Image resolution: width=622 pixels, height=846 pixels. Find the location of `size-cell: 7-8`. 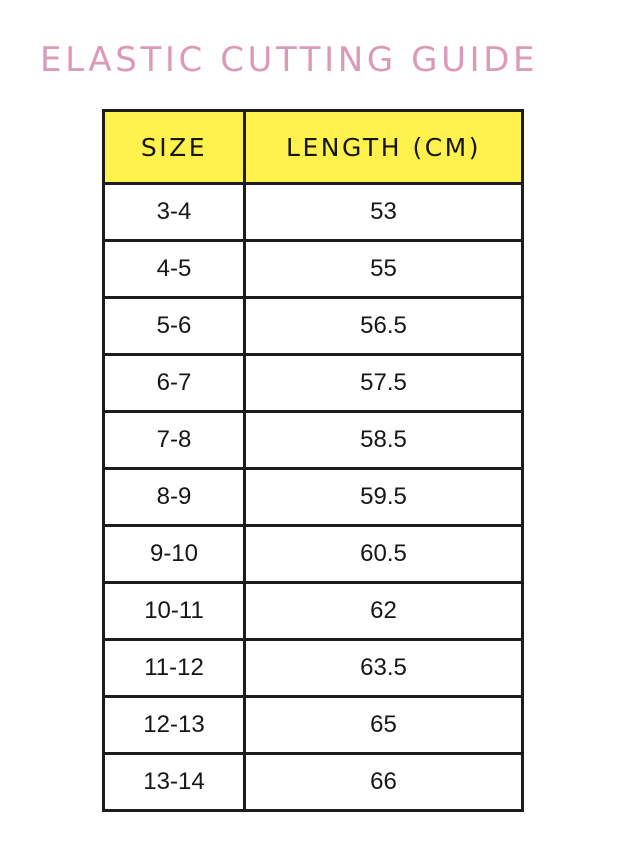

size-cell: 7-8 is located at coordinates (174, 440).